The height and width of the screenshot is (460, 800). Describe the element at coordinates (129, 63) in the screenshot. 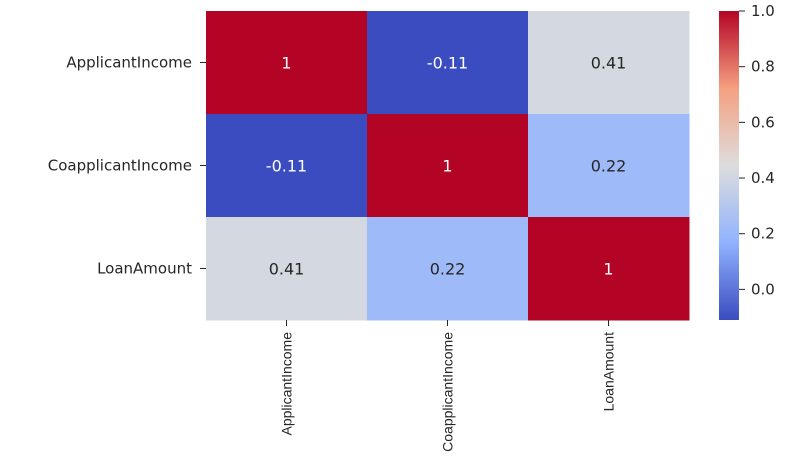

I see `y-tick-label: ApplicantIncome` at that location.